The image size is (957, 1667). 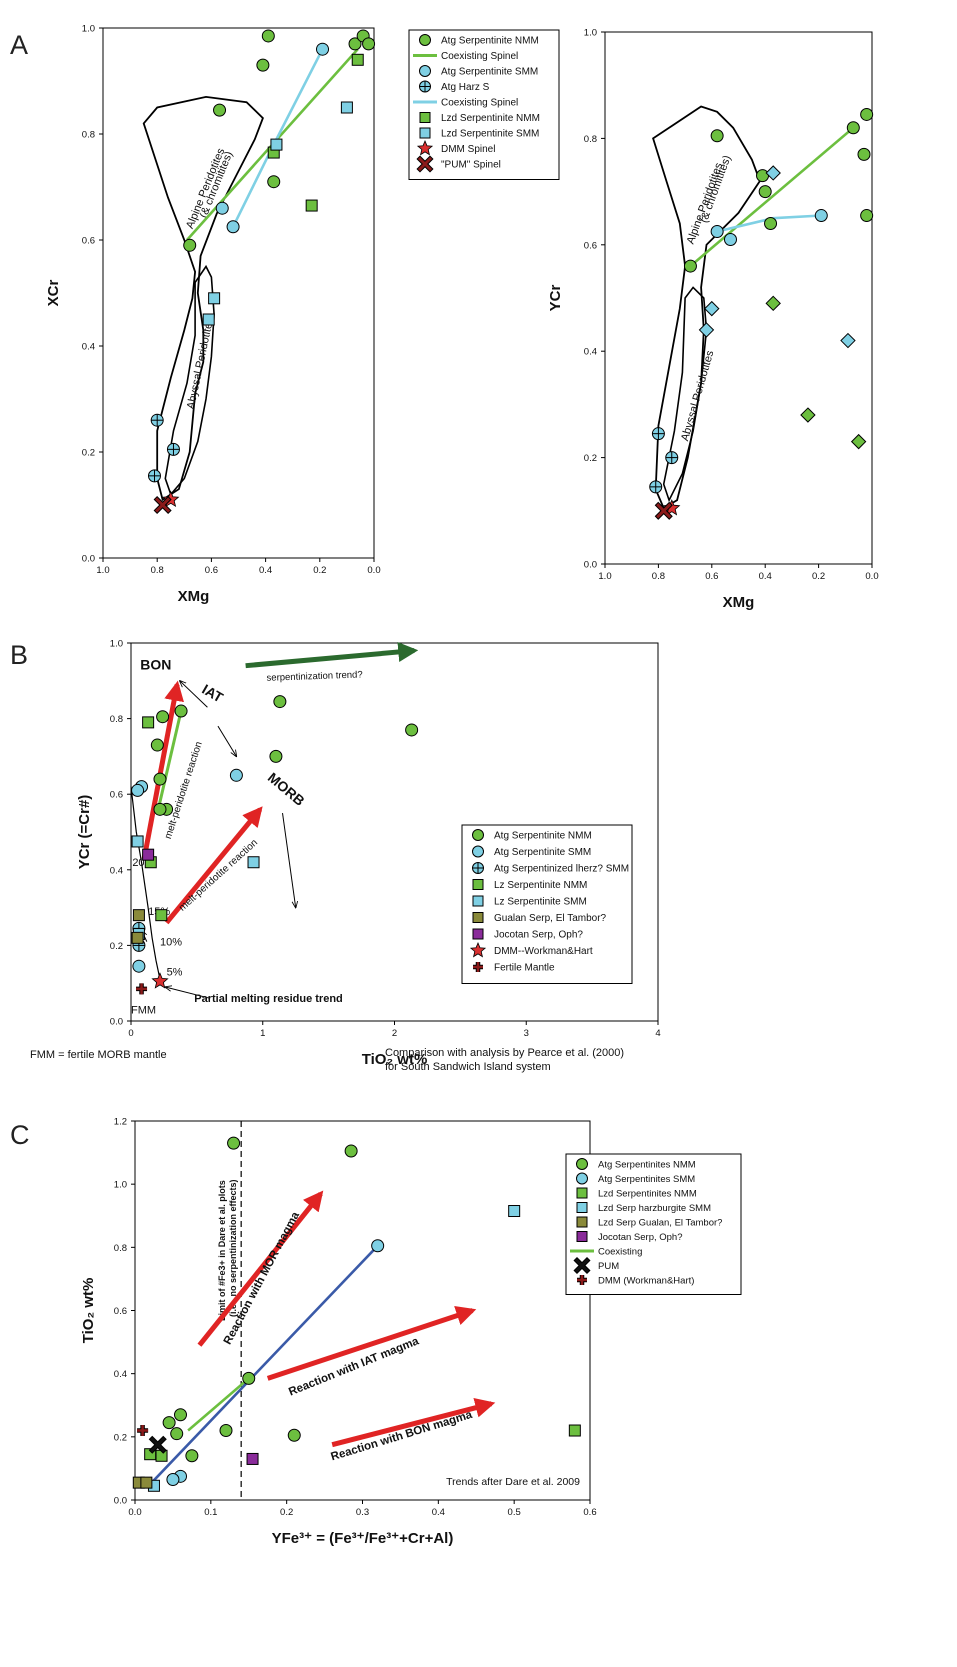 What do you see at coordinates (608, 1266) in the screenshot?
I see `legend-label: PUM` at bounding box center [608, 1266].